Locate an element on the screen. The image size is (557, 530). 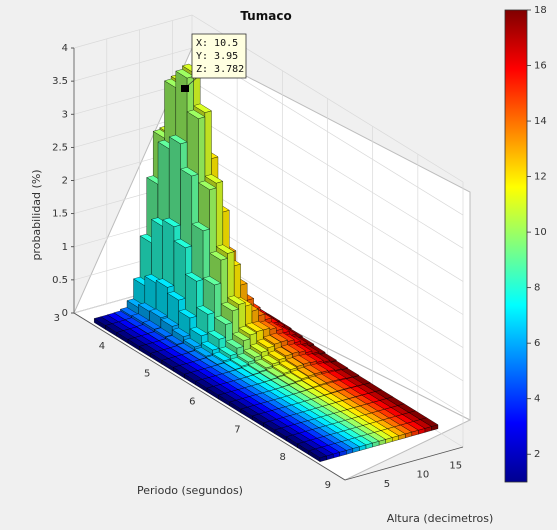
colorbar-tick-label: 4 is located at coordinates (537, 399).